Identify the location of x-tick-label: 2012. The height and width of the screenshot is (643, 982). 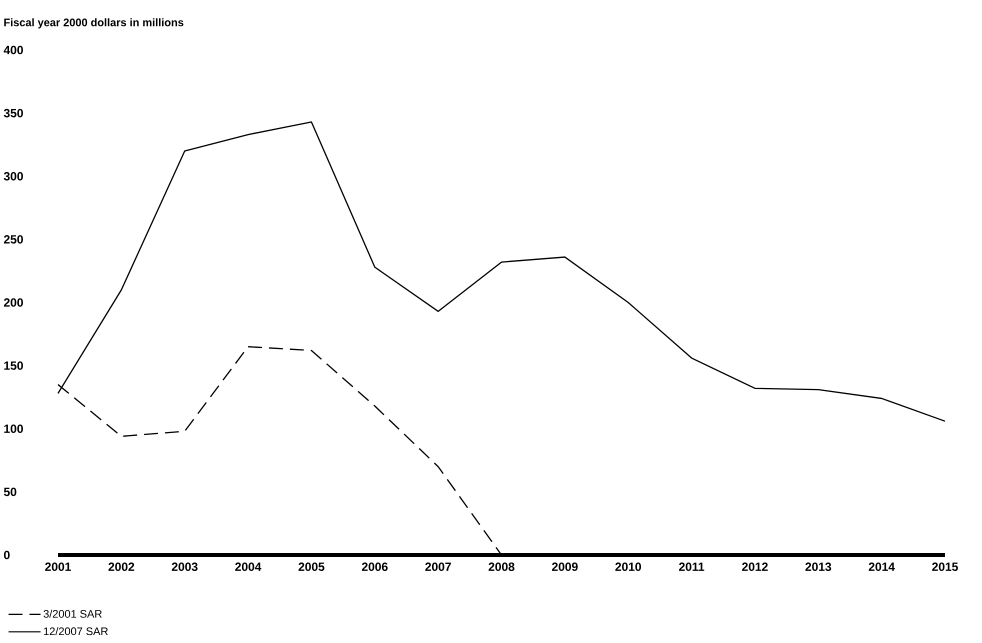
(755, 566).